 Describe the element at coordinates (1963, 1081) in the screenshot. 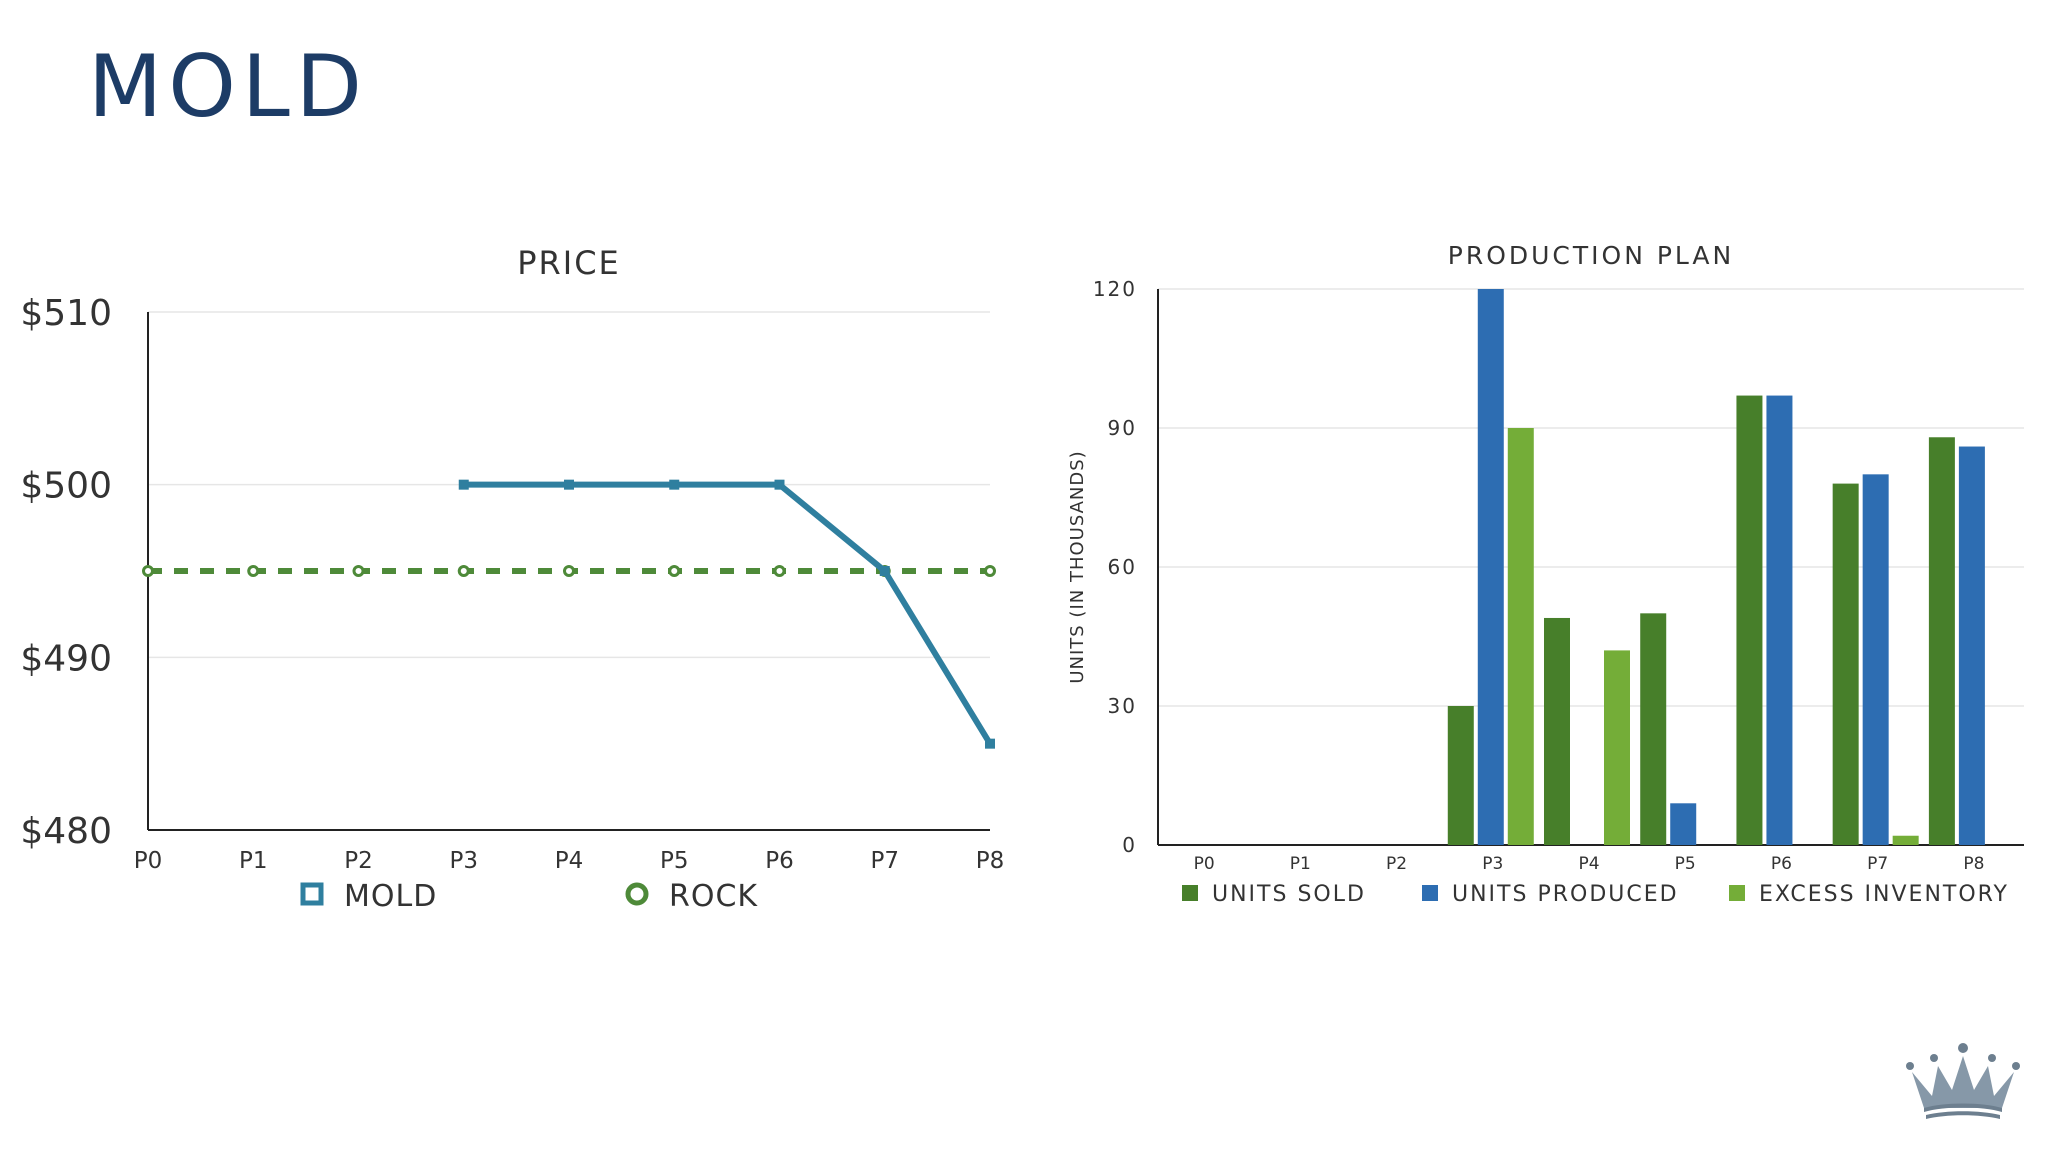

I see `crown-icon` at that location.